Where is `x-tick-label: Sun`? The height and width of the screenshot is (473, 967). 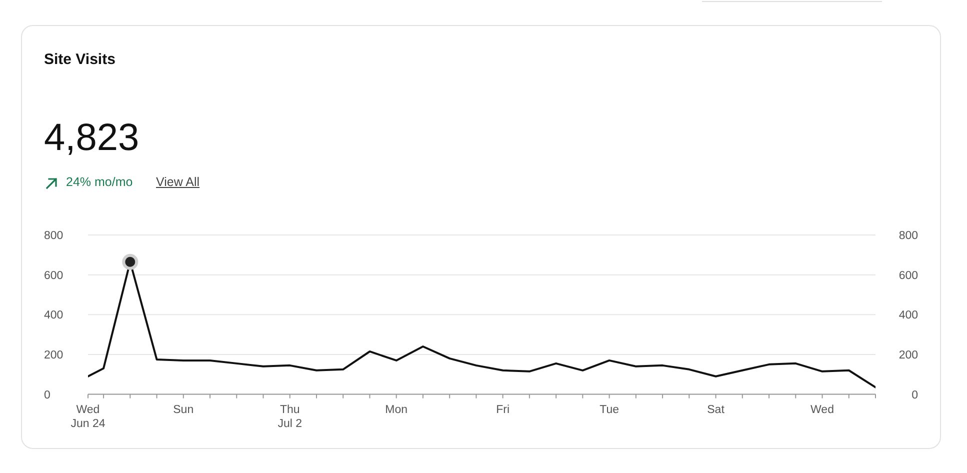
x-tick-label: Sun is located at coordinates (183, 410).